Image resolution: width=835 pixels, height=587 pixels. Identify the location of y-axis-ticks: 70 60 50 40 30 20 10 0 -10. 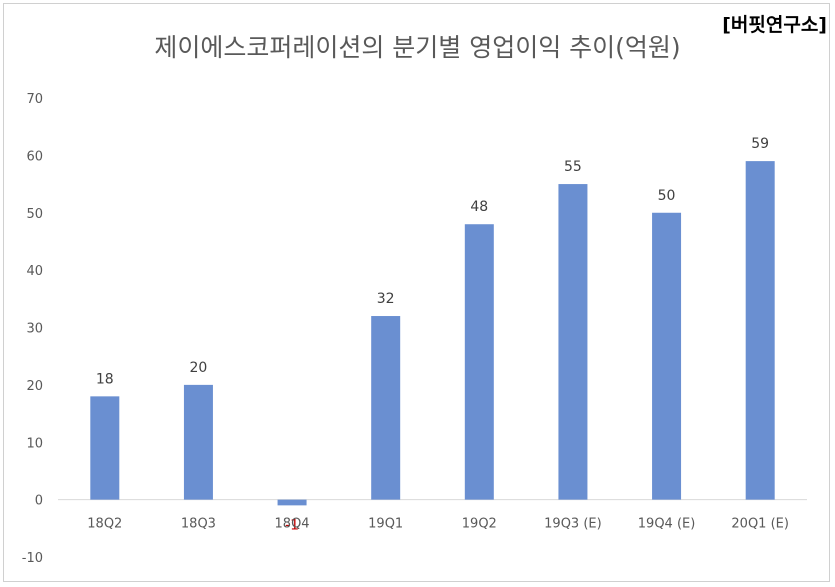
(32, 329).